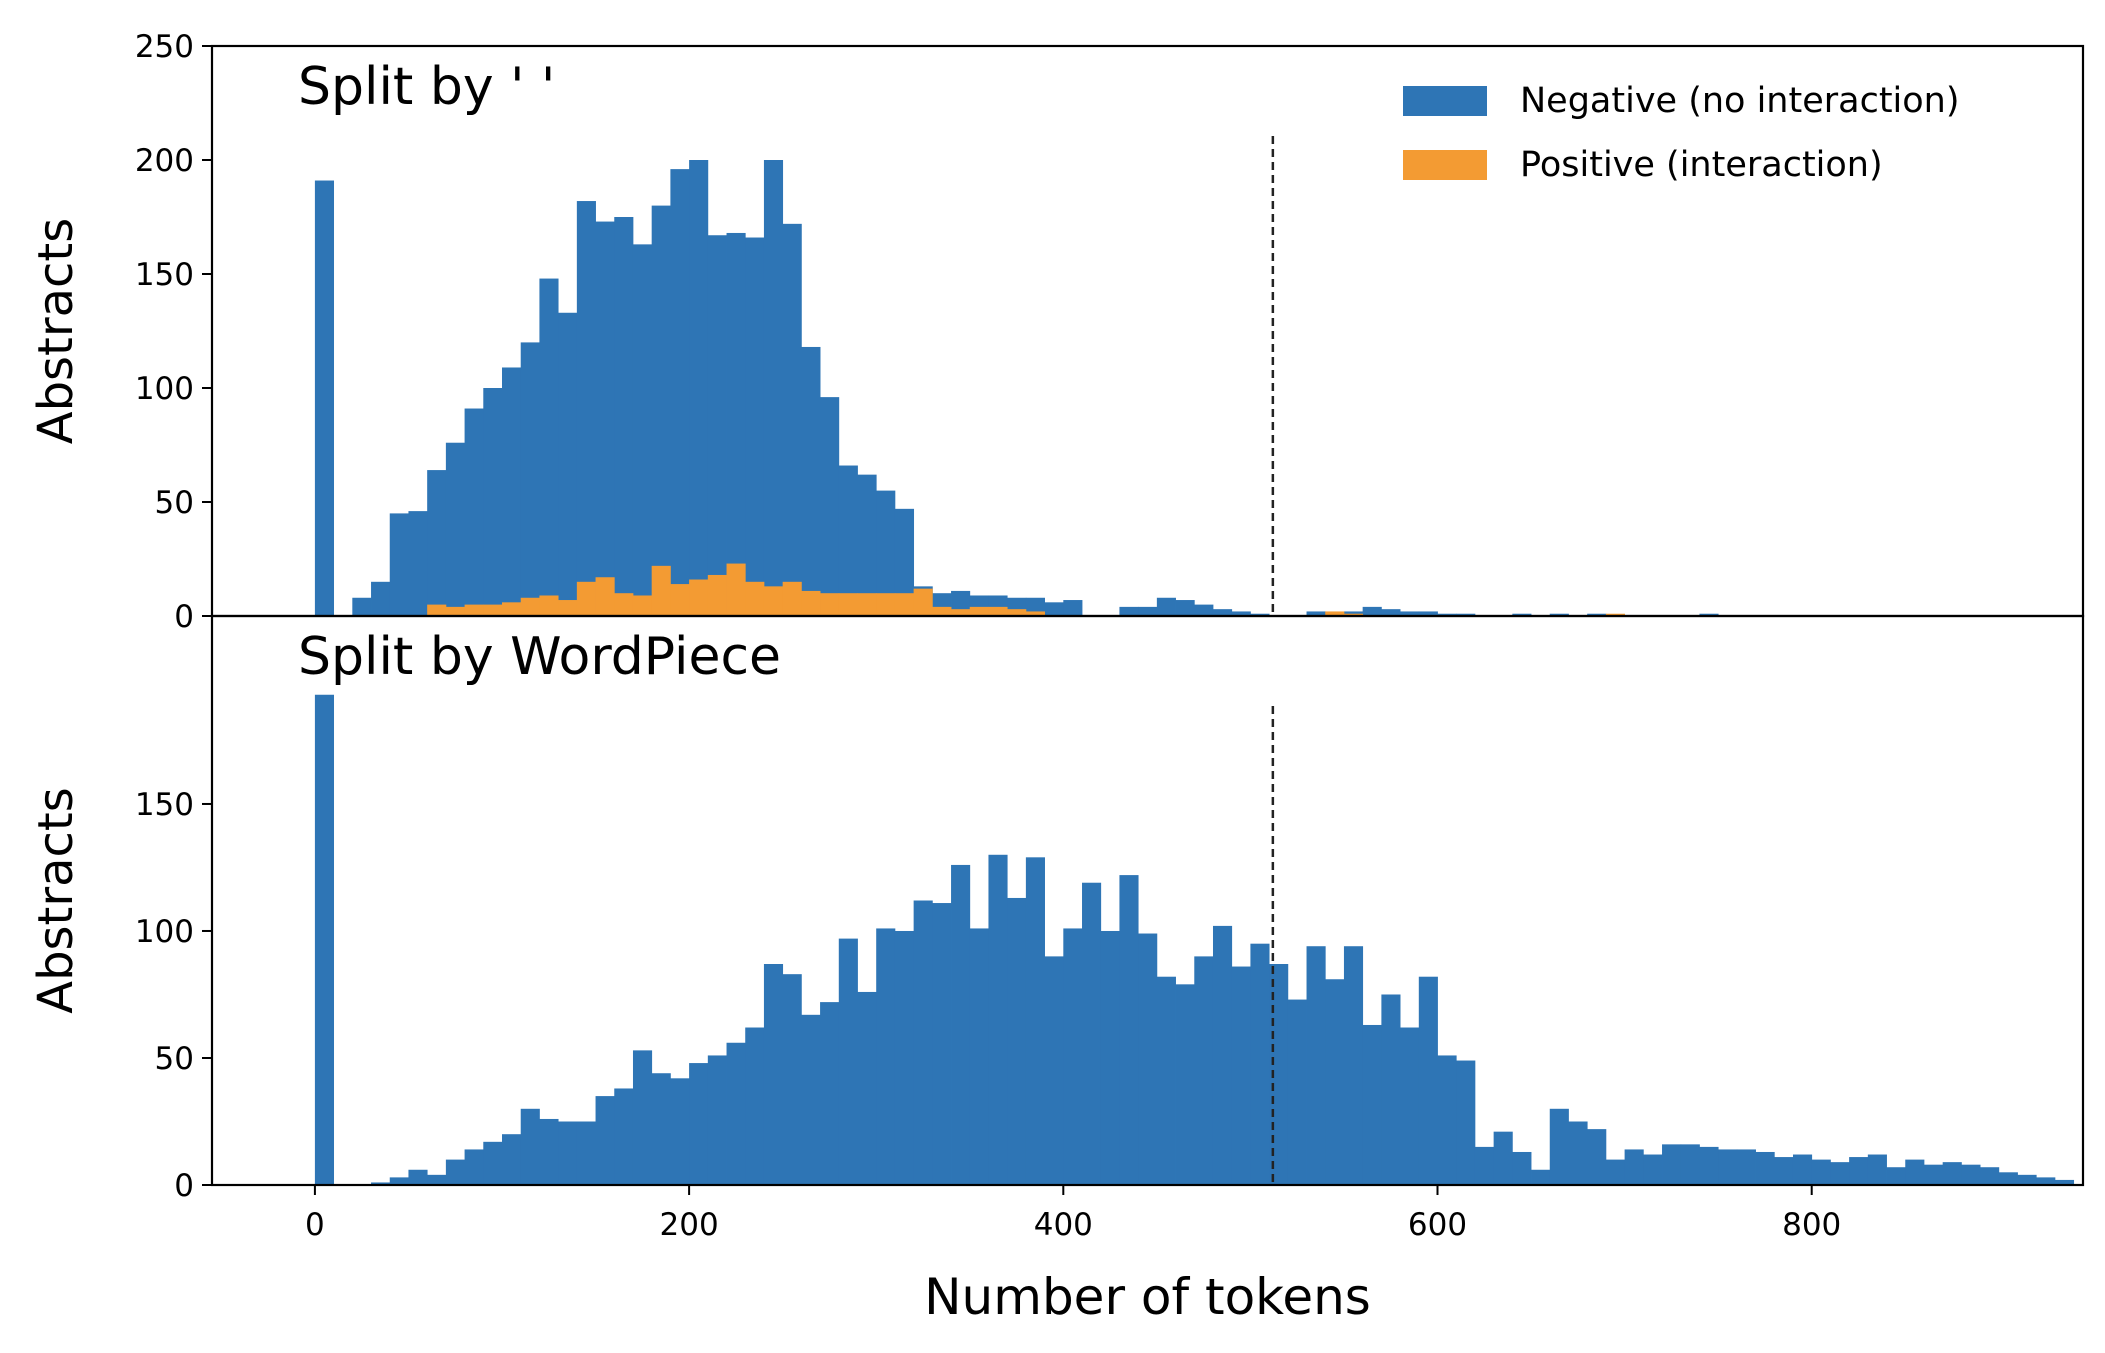  What do you see at coordinates (1740, 101) in the screenshot?
I see `legend-label-negative: Negative (no interaction)` at bounding box center [1740, 101].